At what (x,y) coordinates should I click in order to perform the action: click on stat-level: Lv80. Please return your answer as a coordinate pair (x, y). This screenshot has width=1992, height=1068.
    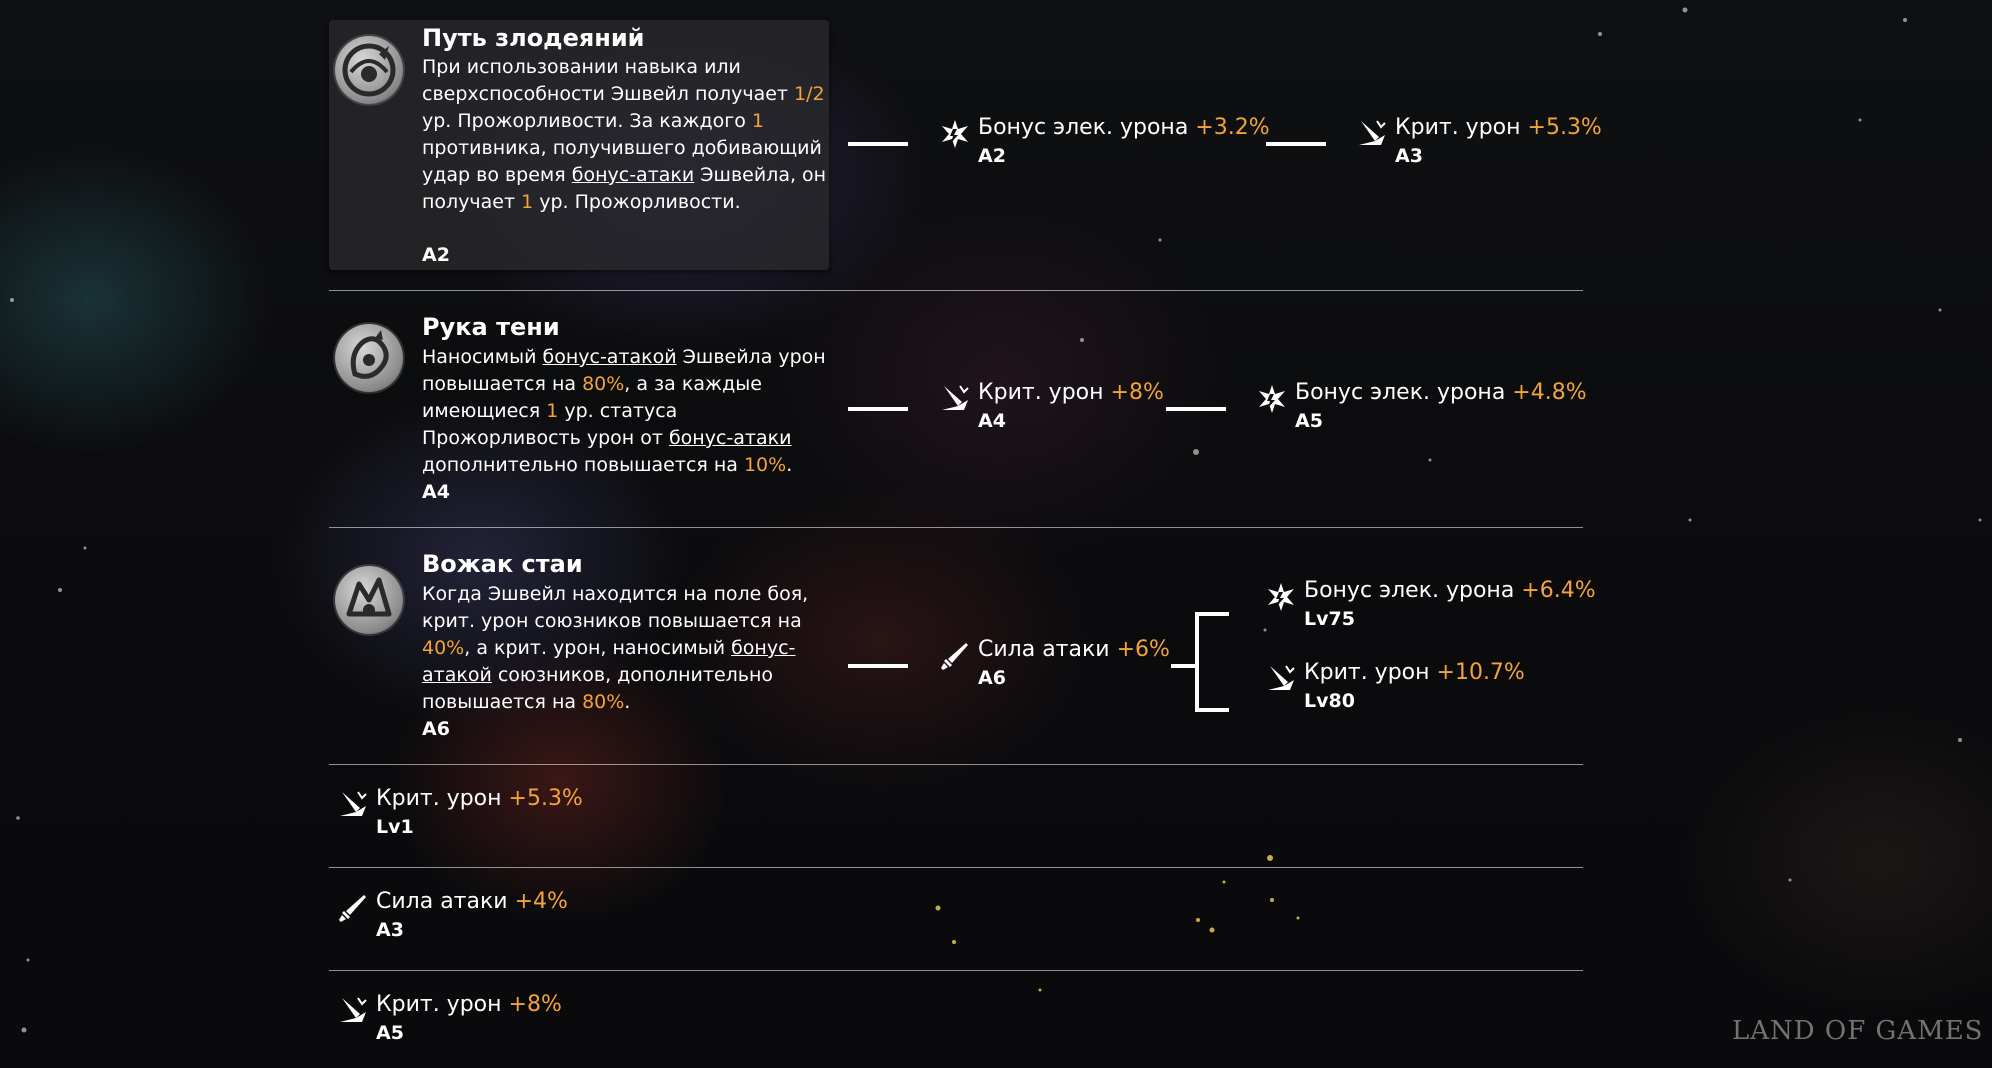
    Looking at the image, I should click on (1329, 701).